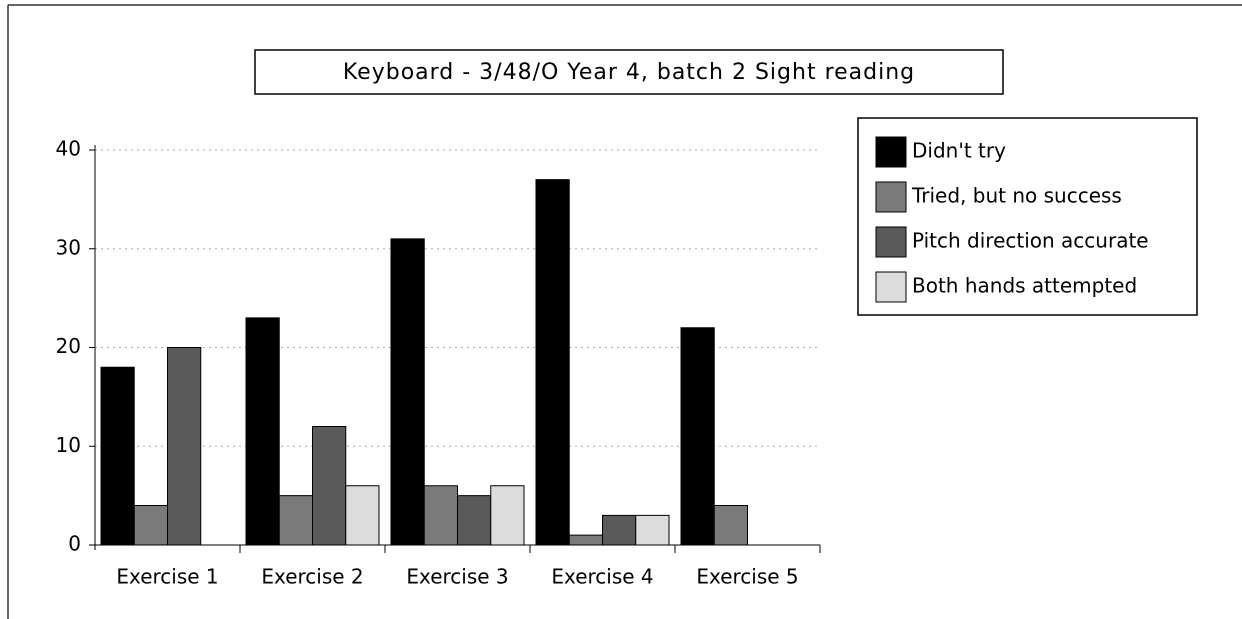 This screenshot has width=1242, height=619. What do you see at coordinates (457, 577) in the screenshot?
I see `x-tick-label: Exercise 3` at bounding box center [457, 577].